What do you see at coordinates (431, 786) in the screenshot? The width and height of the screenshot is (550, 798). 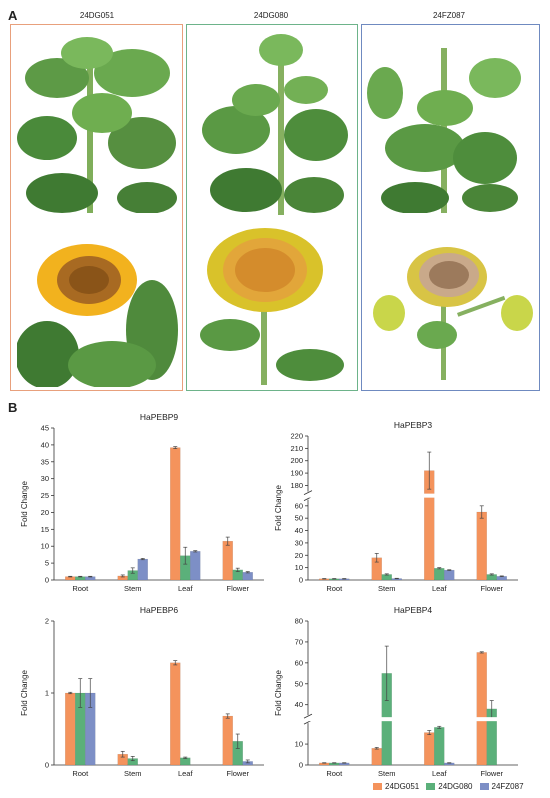 I see `legend-swatch-24dg080` at bounding box center [431, 786].